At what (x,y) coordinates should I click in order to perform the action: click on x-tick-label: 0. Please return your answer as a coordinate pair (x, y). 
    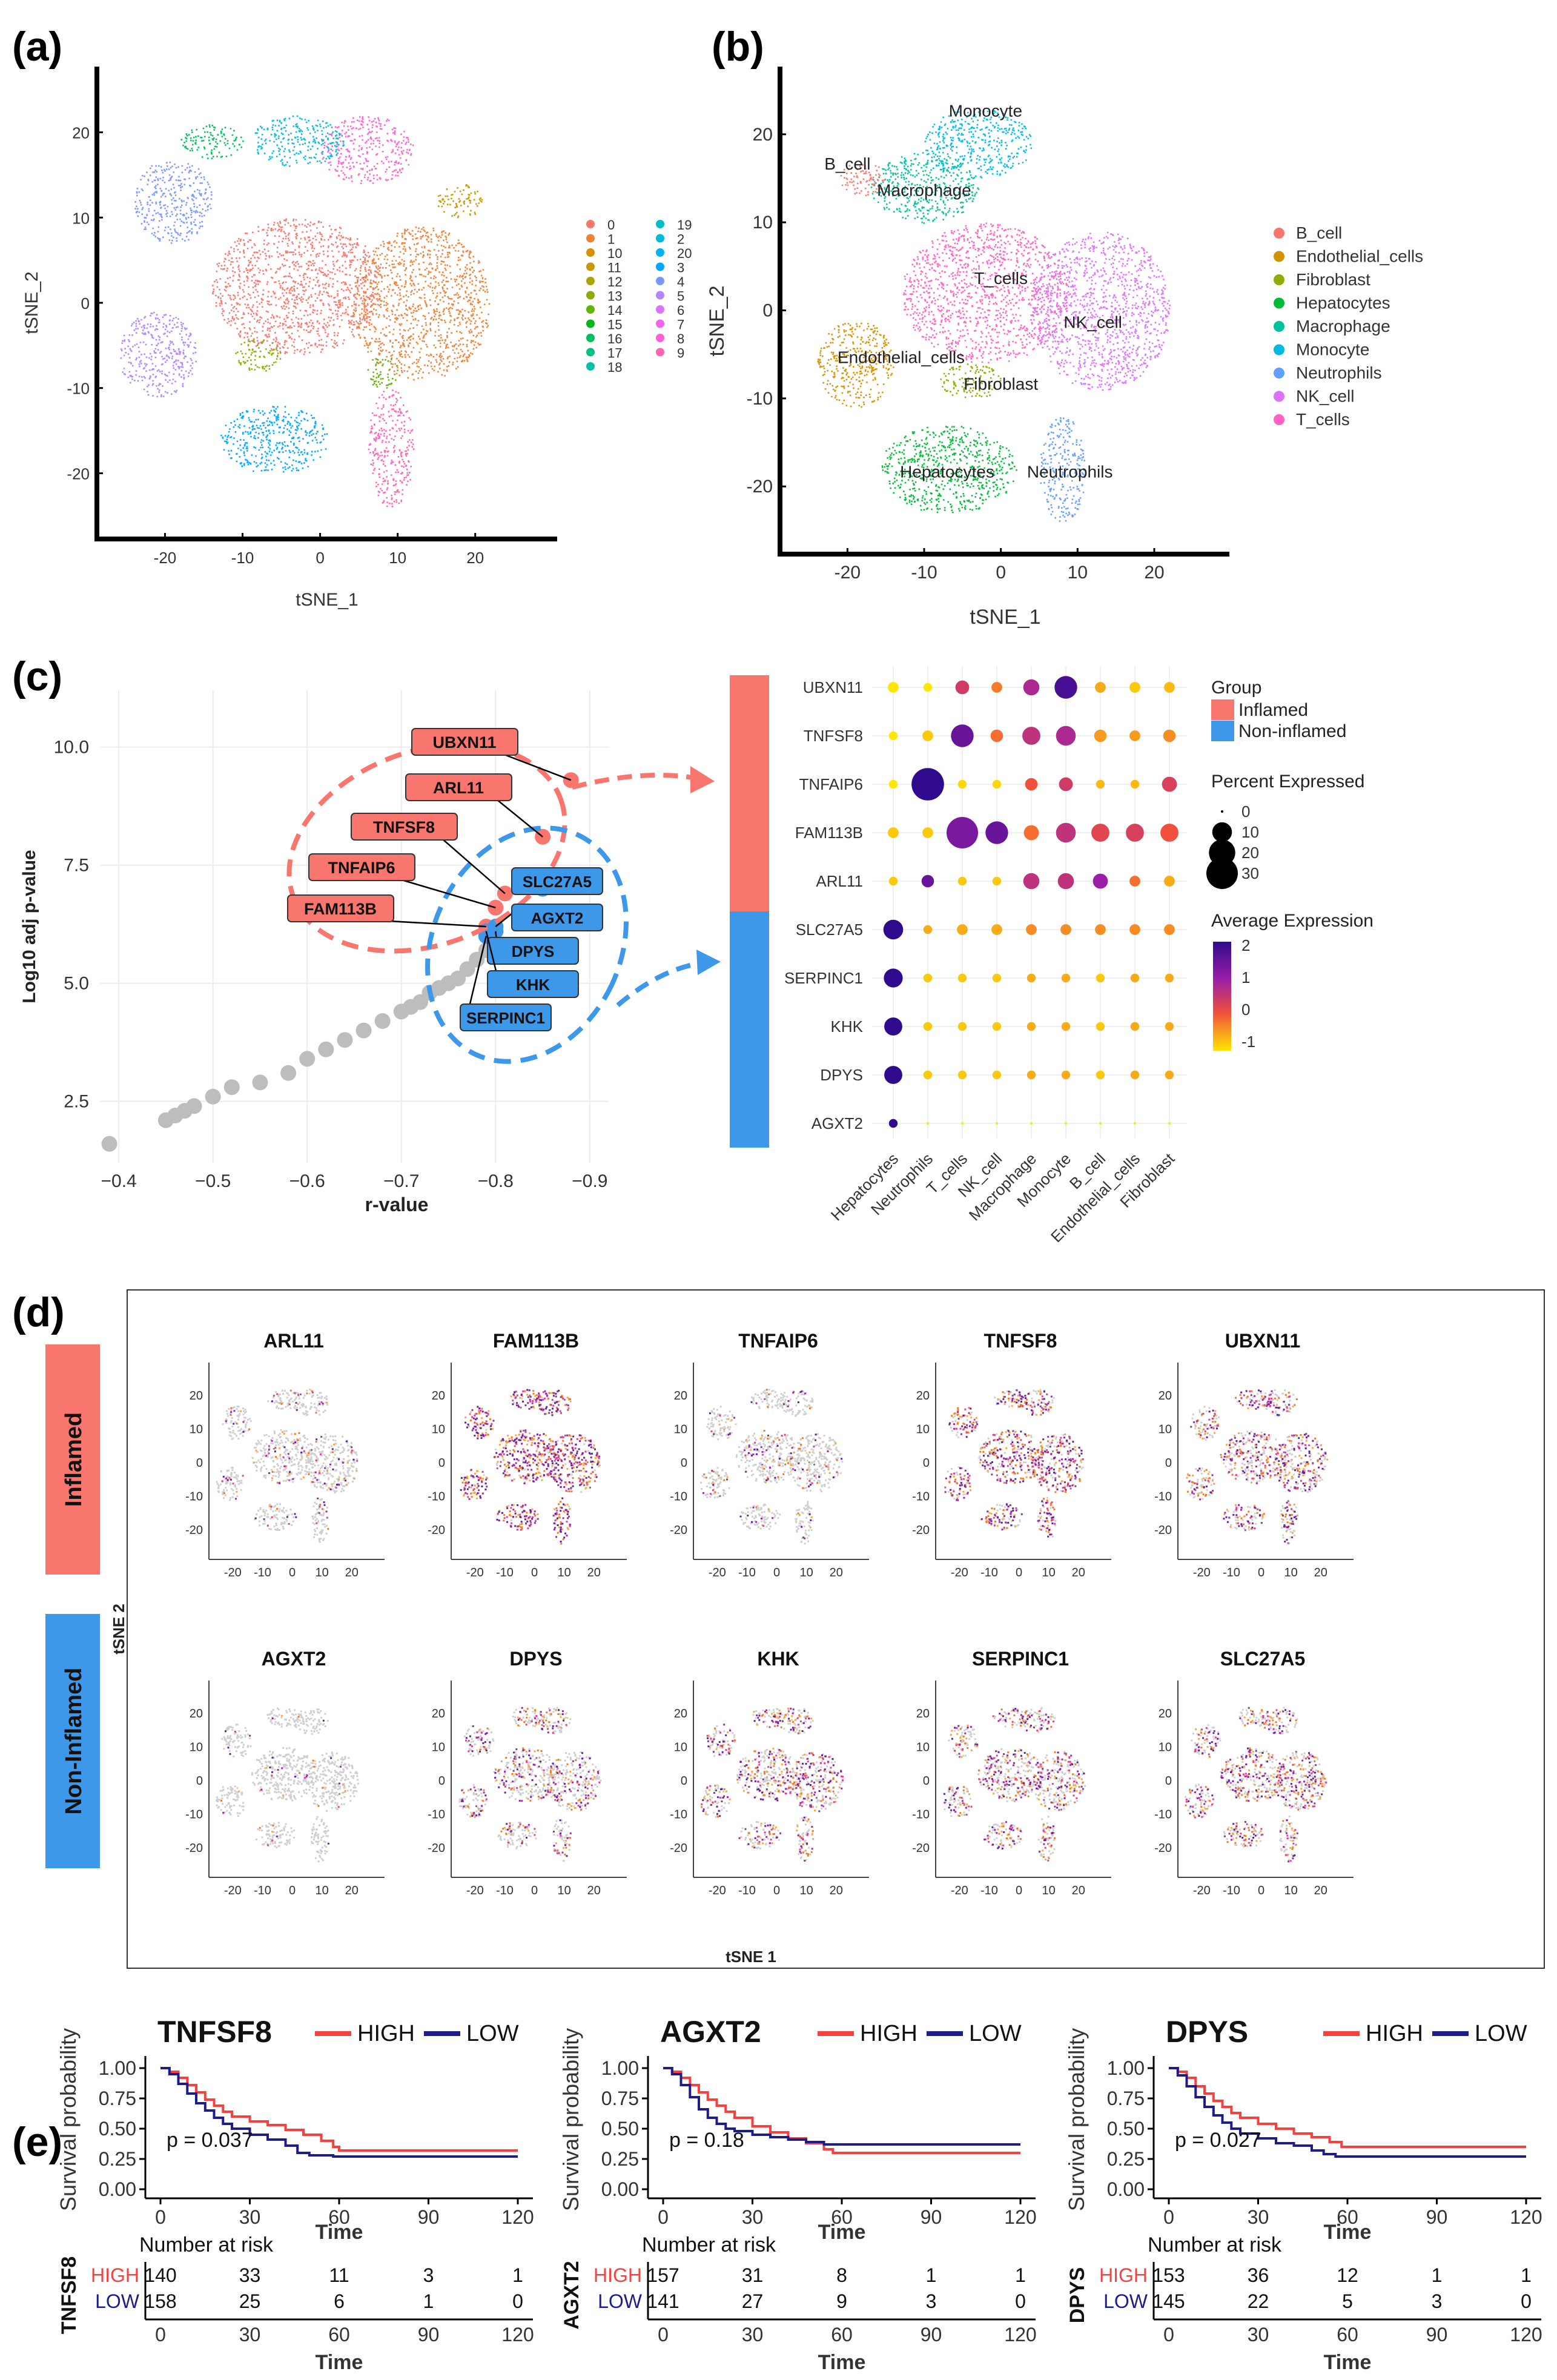
    Looking at the image, I should click on (1001, 573).